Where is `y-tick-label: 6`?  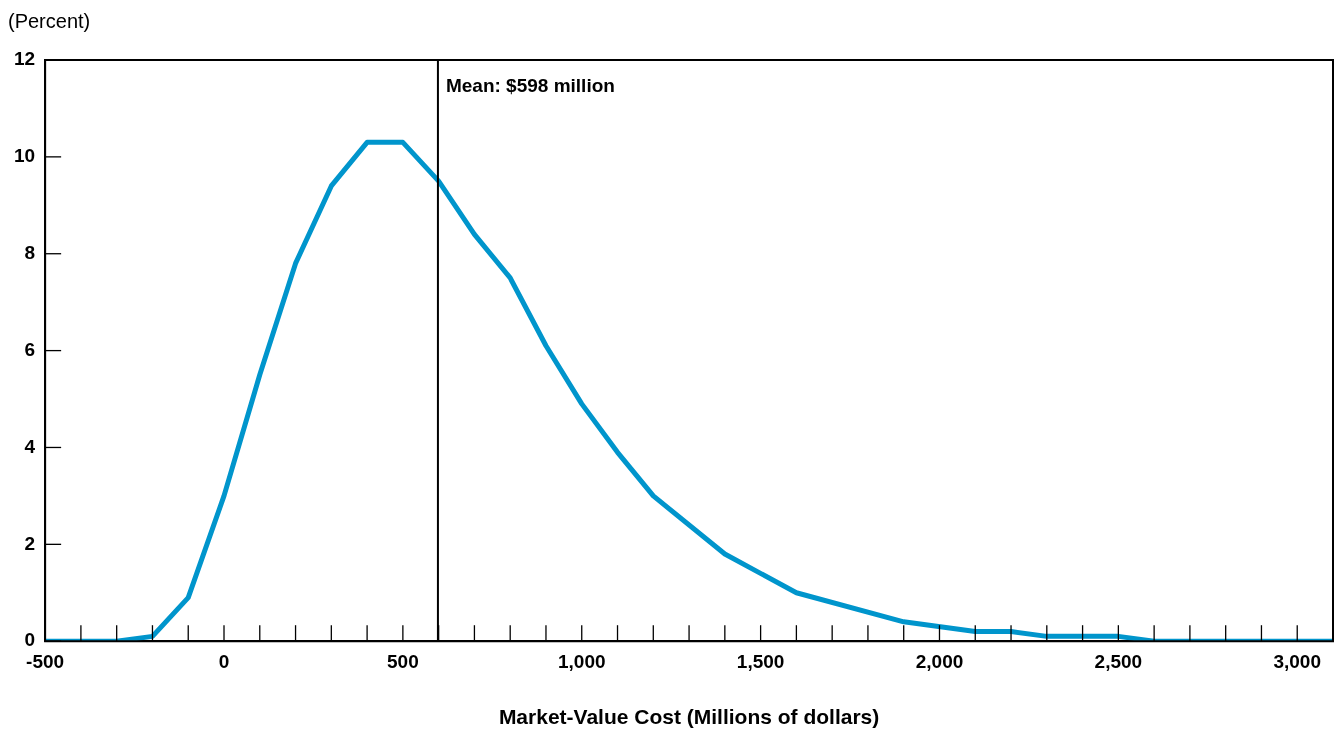
y-tick-label: 6 is located at coordinates (30, 349).